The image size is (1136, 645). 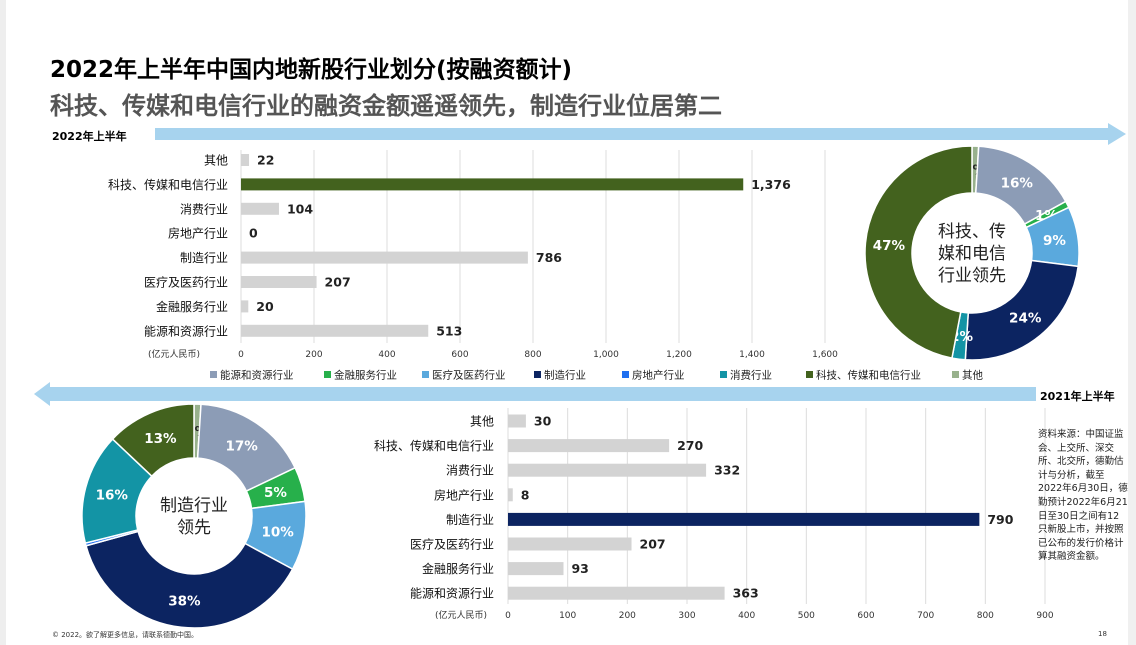 What do you see at coordinates (186, 283) in the screenshot?
I see `bar2022-category-label: 医疗及医药行业` at bounding box center [186, 283].